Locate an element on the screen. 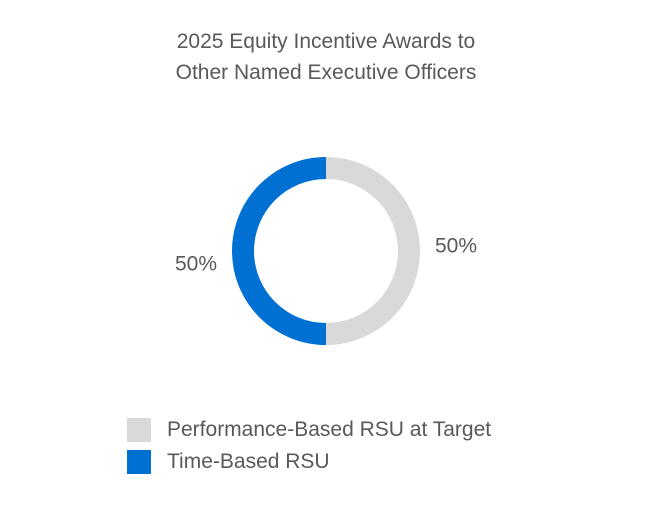 The image size is (652, 518). donut-slice-time-based-rsu is located at coordinates (279, 251).